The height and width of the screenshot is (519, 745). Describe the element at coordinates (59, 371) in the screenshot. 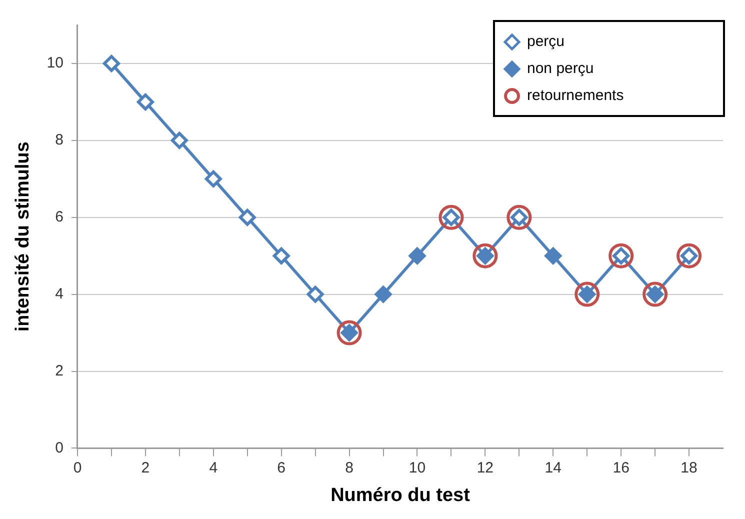

I see `y-tick-label: 2` at that location.